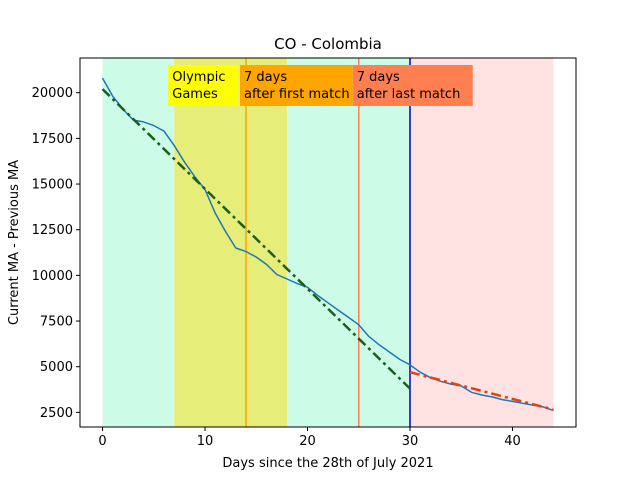 The image size is (640, 480). I want to click on y-axis-label: Current MA - Previous MA, so click(14, 242).